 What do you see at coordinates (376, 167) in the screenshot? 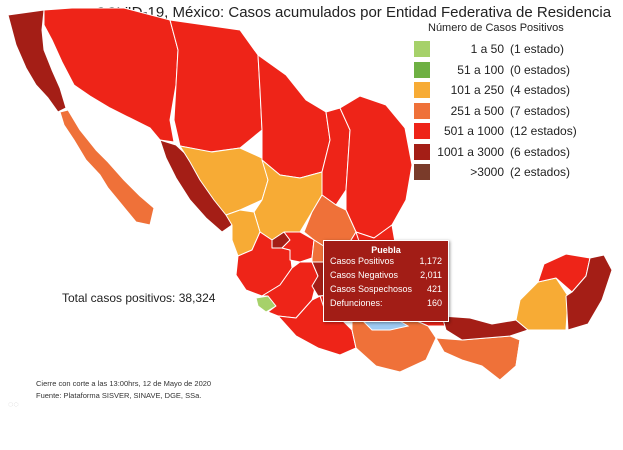
I see `state-tamaulipas` at bounding box center [376, 167].